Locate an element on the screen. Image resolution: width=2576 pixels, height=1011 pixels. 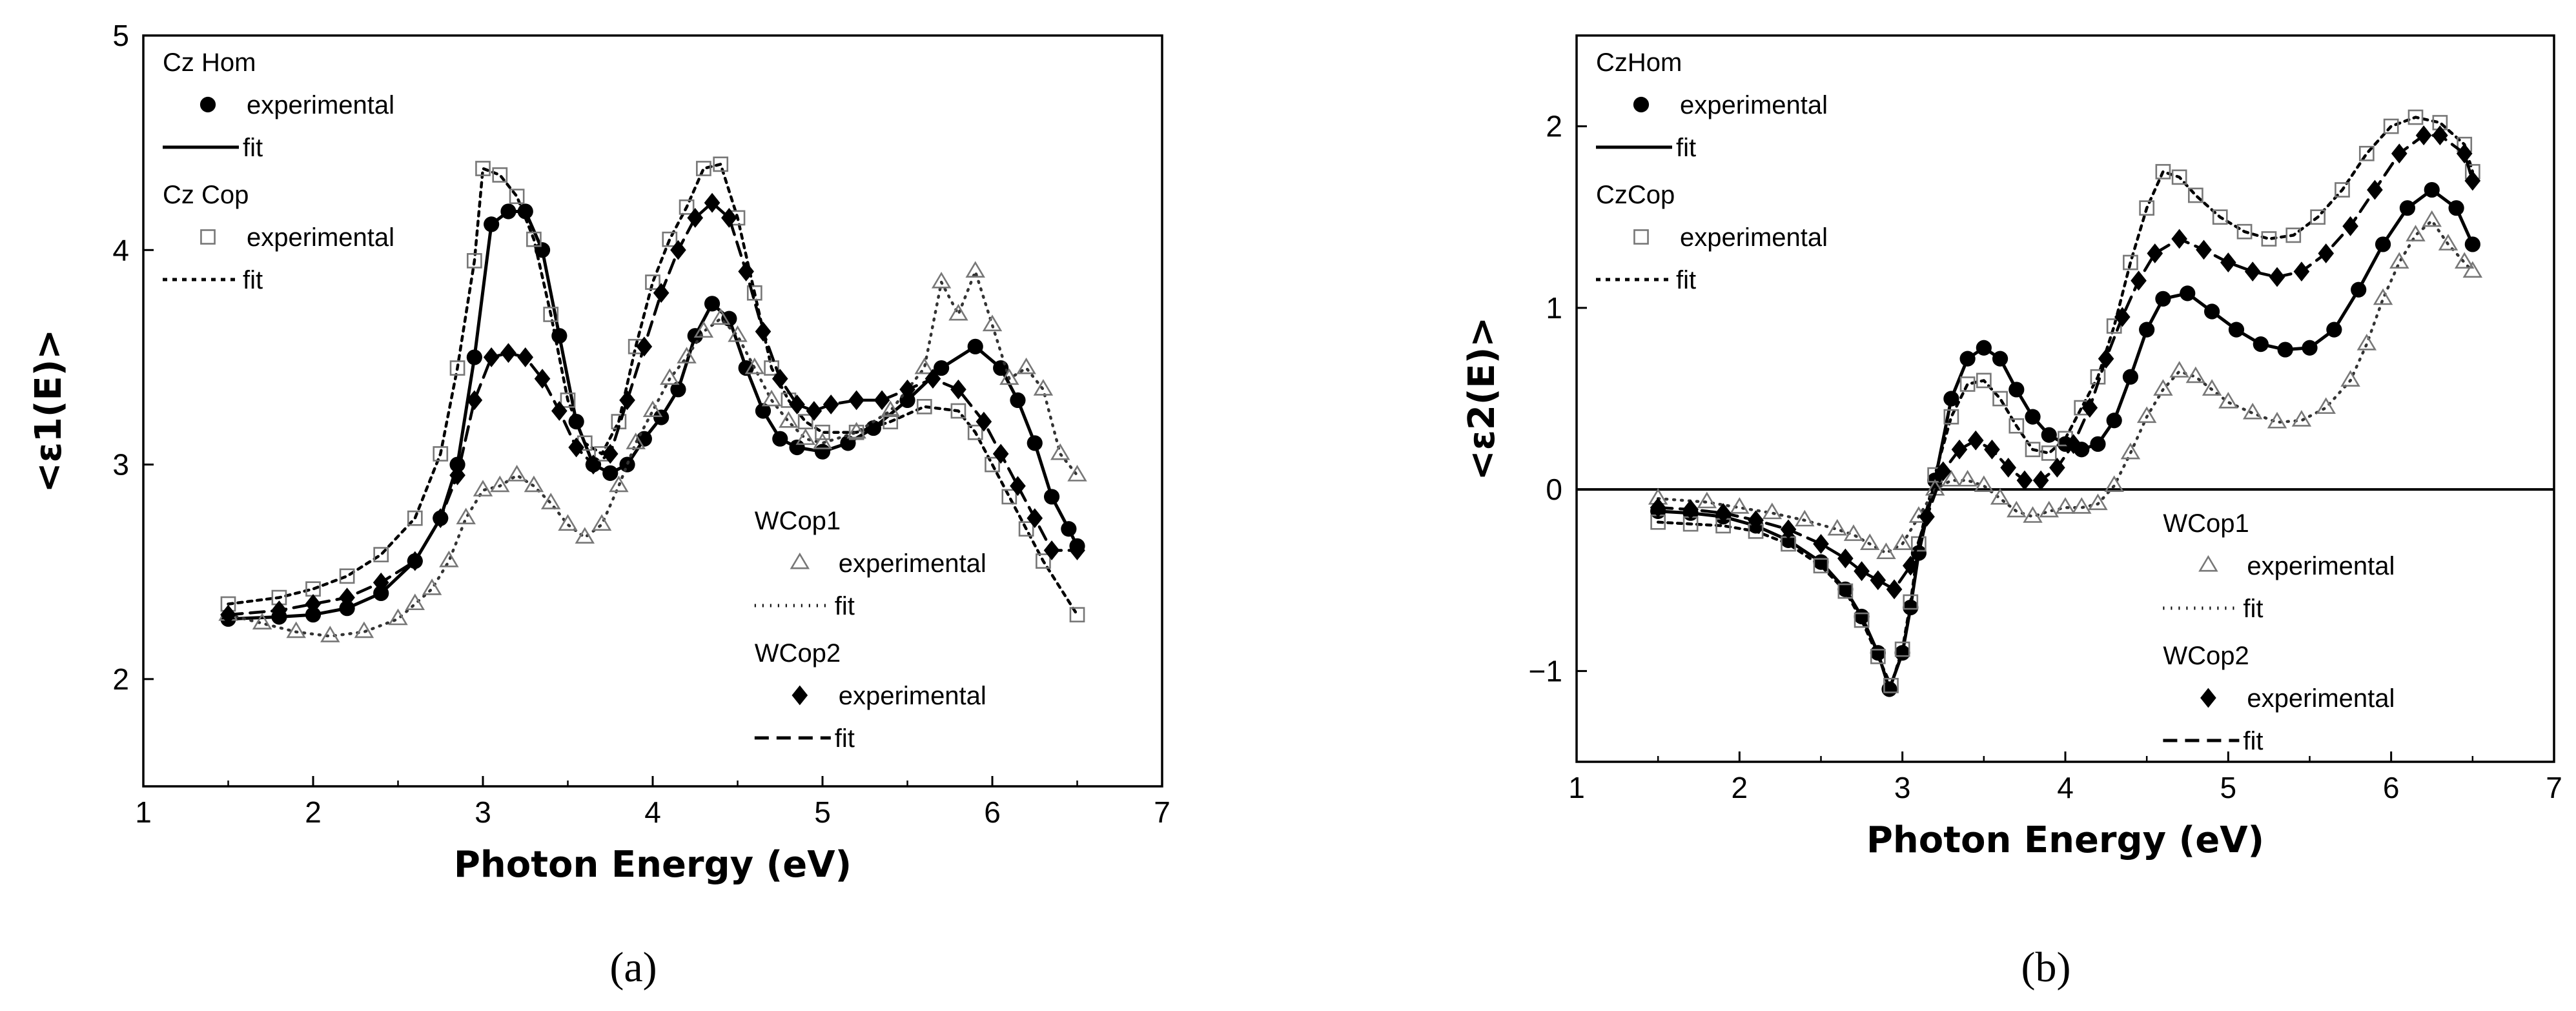
y-tick-label: 5 is located at coordinates (120, 35).